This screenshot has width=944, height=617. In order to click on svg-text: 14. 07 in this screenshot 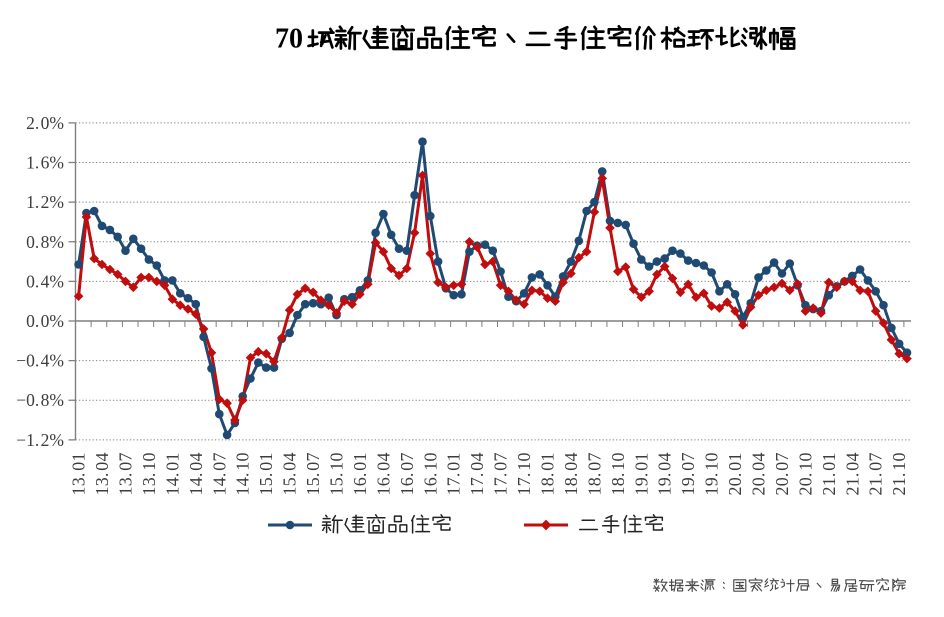, I will do `click(219, 473)`.